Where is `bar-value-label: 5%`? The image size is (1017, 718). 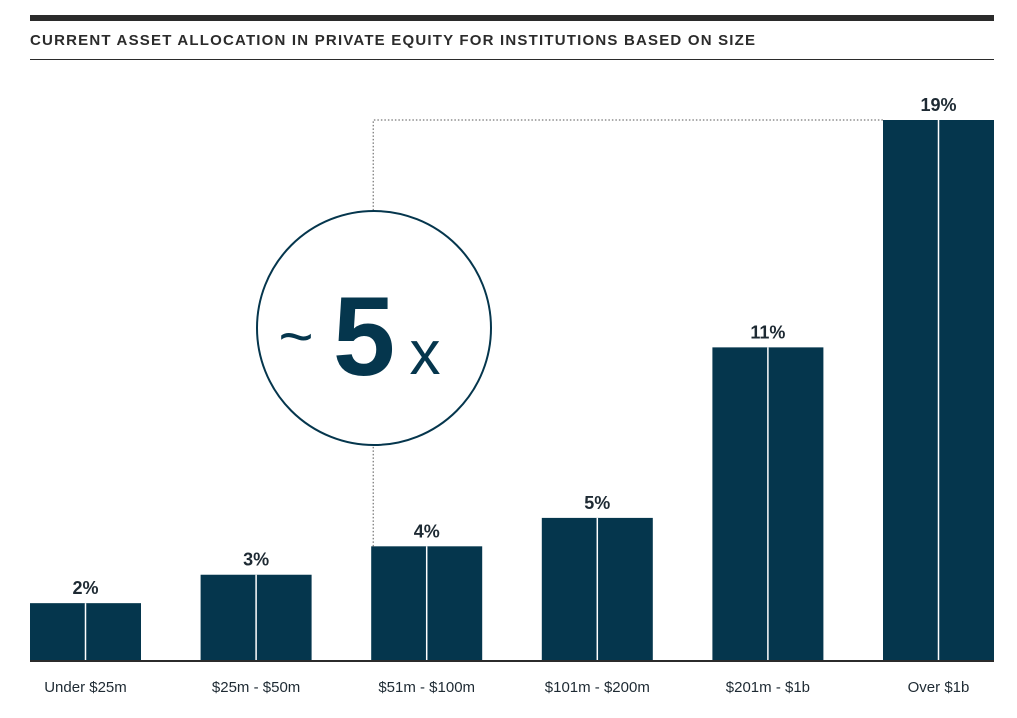
bar-value-label: 5% is located at coordinates (597, 503).